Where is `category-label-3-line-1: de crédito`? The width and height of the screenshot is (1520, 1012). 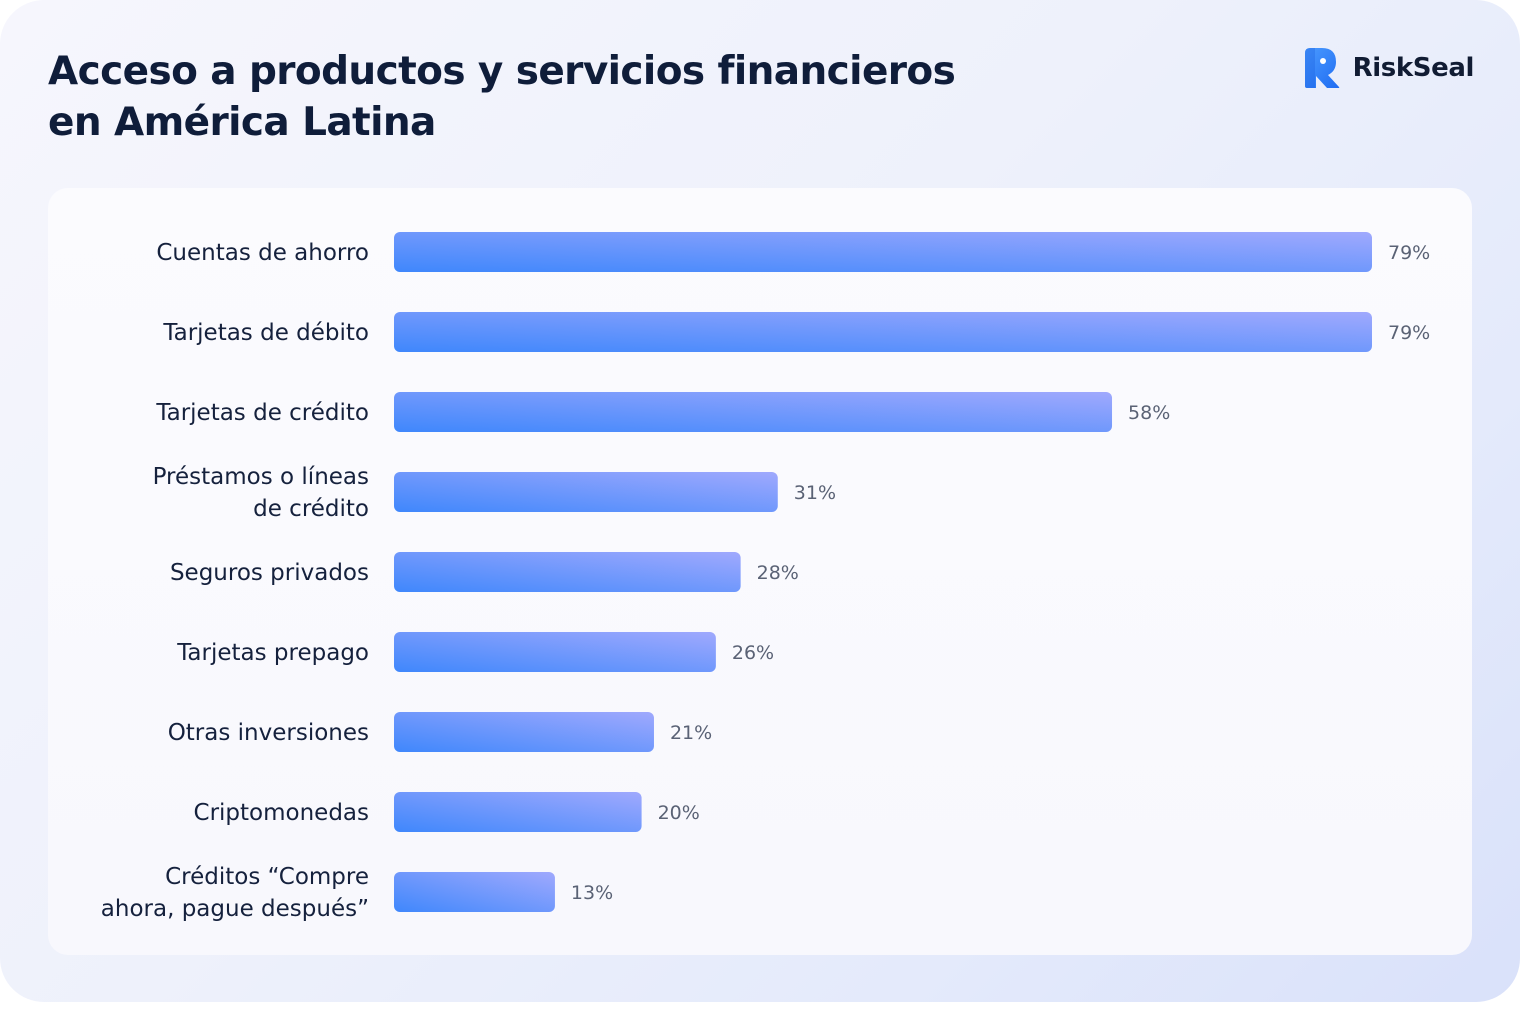 category-label-3-line-1: de crédito is located at coordinates (311, 509).